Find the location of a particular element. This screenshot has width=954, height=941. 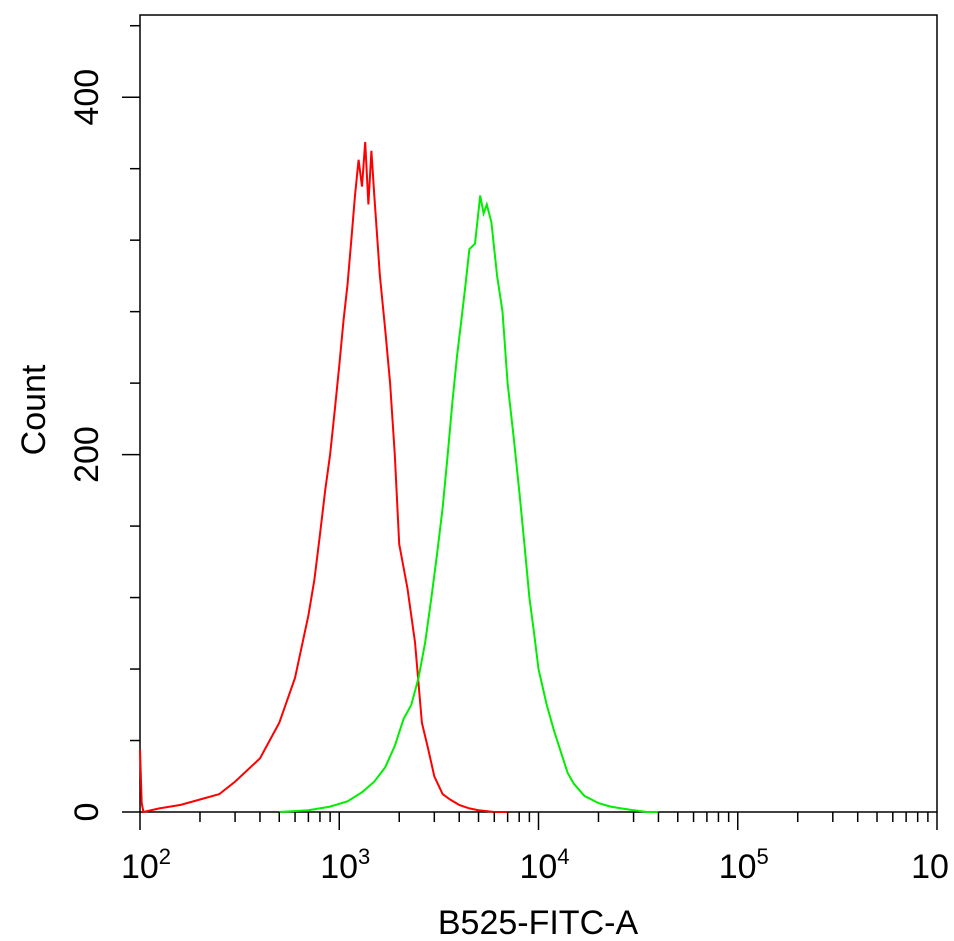

x-tick-label: 10 is located at coordinates (930, 867).